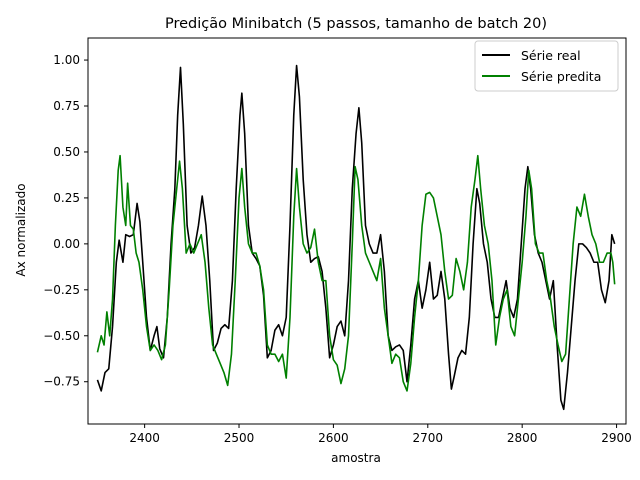 The image size is (640, 480). I want to click on x-tick-label: 2700, so click(428, 438).